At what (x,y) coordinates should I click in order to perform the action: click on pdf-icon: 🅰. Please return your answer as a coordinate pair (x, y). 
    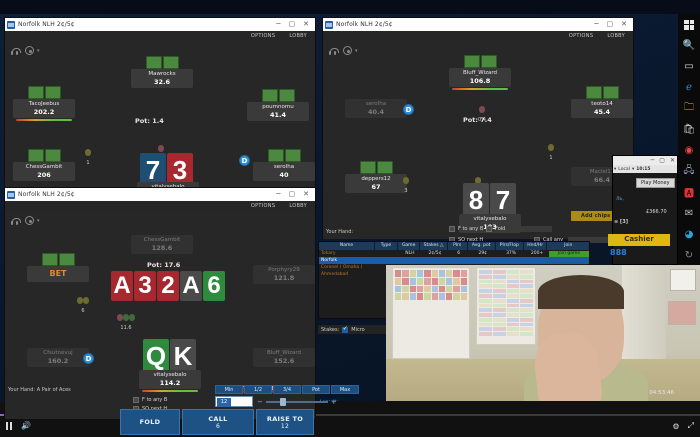
    Looking at the image, I should click on (689, 194).